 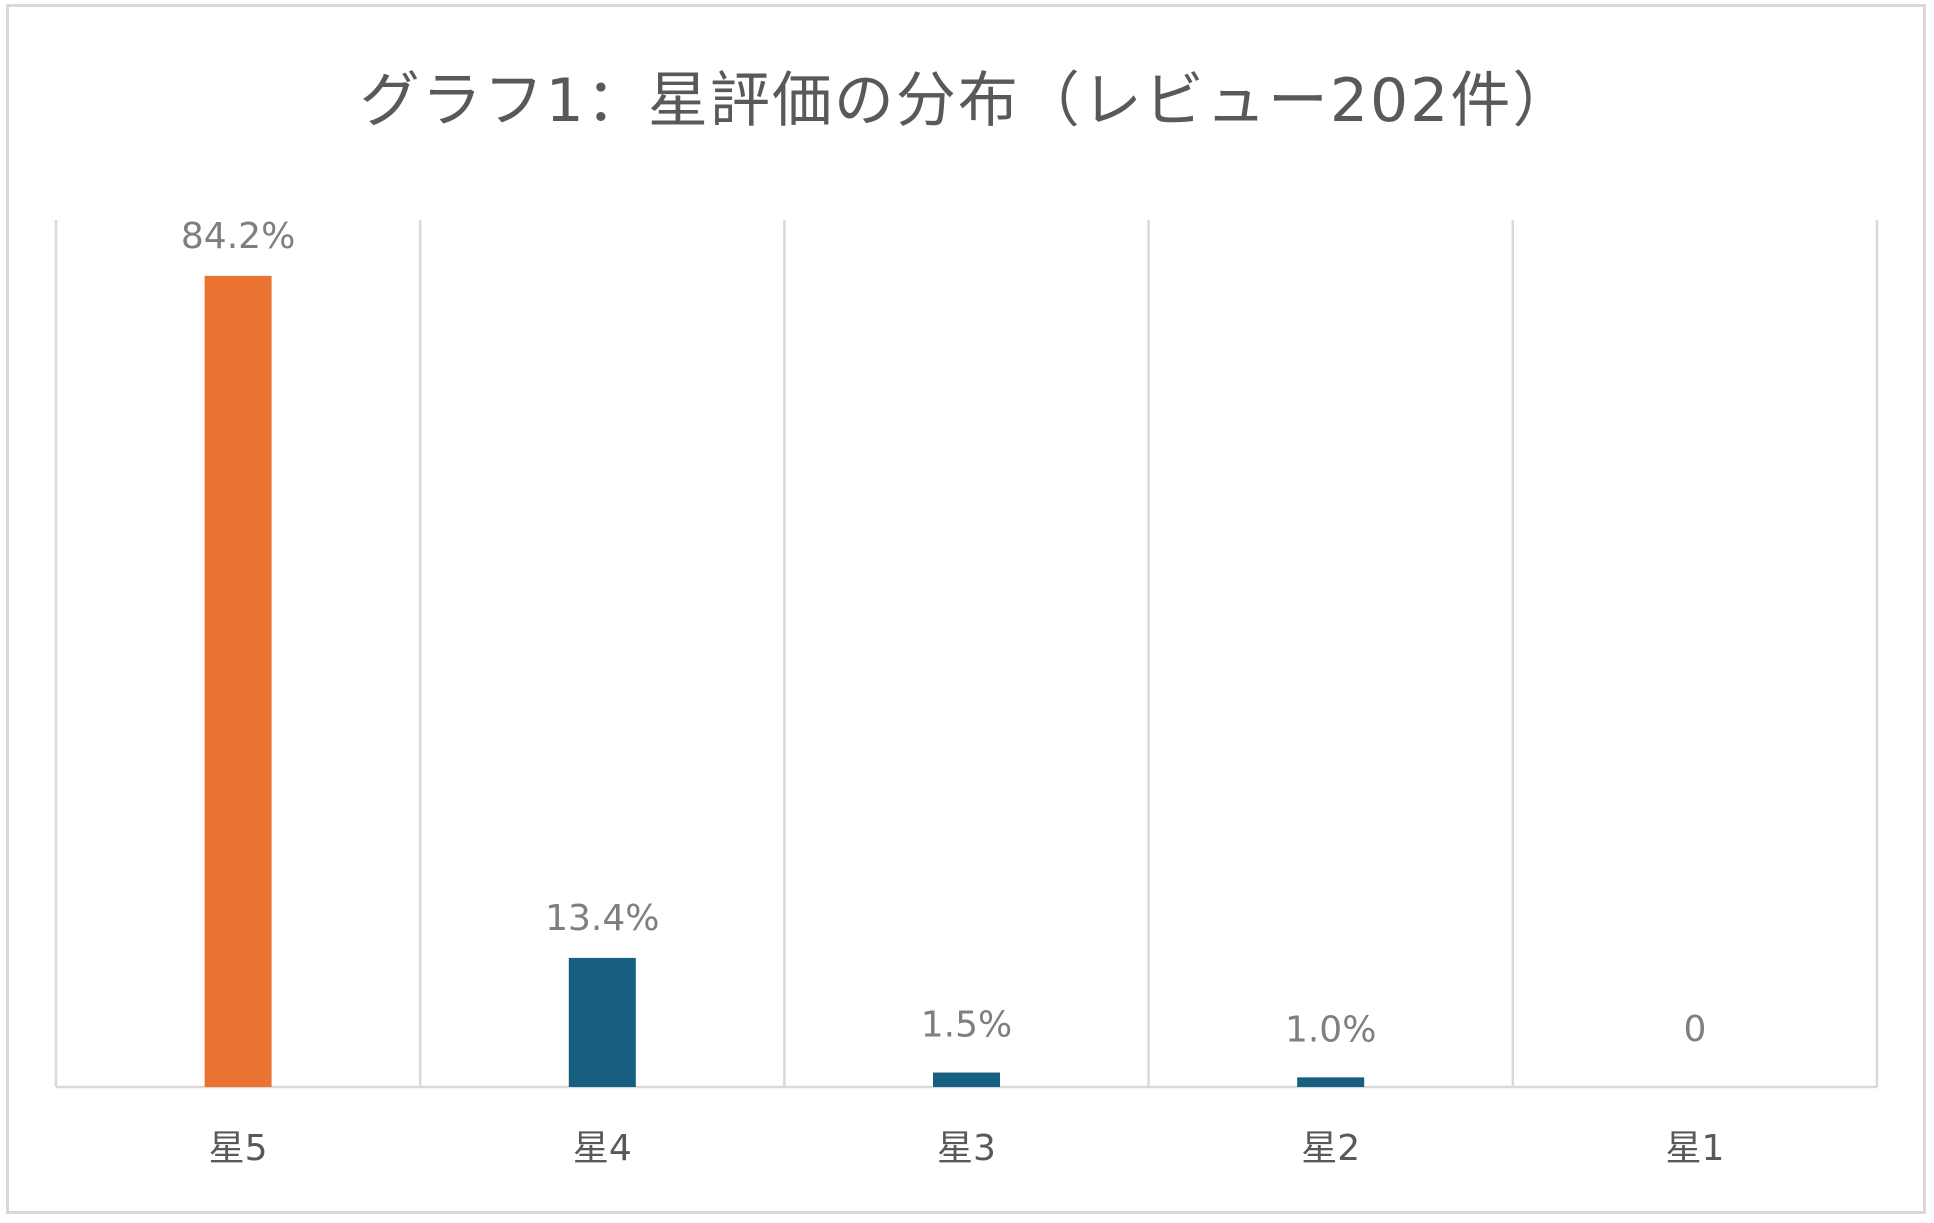 I want to click on x-tick-label: 星1, so click(x=1694, y=1148).